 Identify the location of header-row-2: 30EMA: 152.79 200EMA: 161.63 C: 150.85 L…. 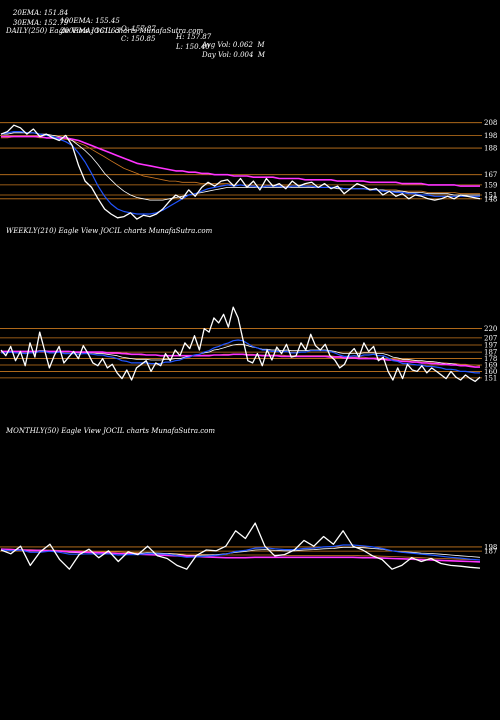
(134, 39).